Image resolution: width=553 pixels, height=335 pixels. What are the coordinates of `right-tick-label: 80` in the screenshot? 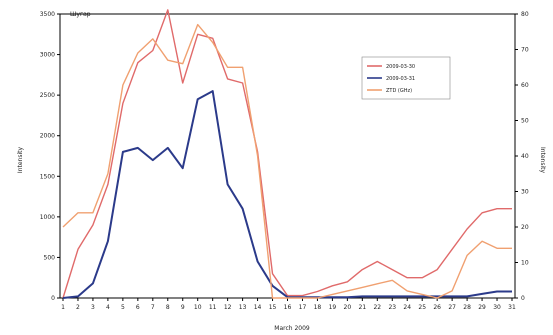 It's located at (525, 14).